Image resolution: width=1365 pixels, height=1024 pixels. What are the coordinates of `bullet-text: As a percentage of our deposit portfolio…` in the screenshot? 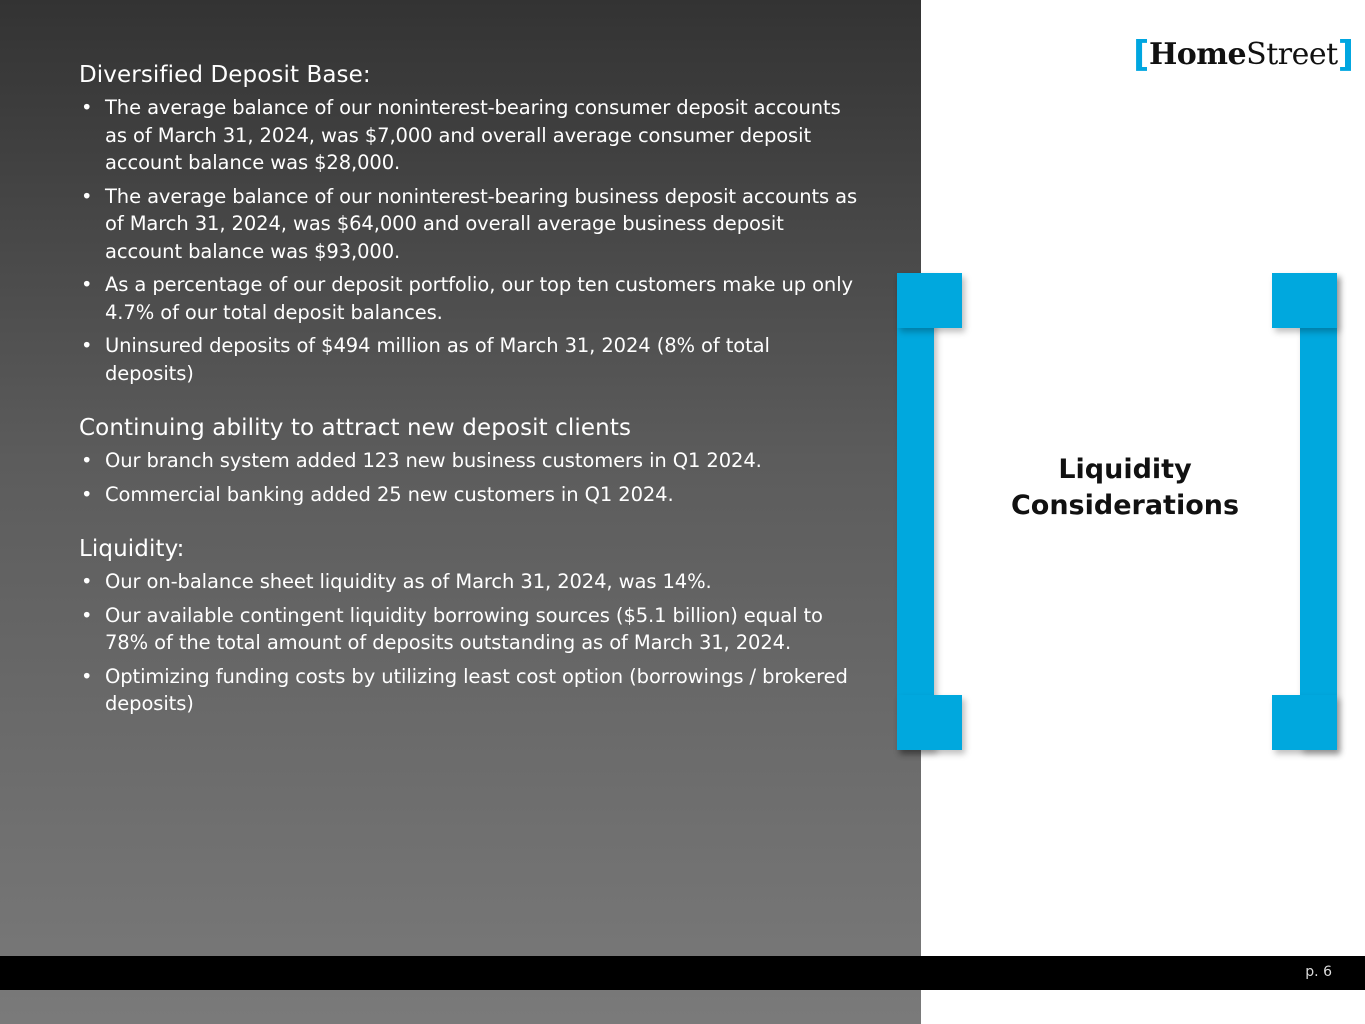 It's located at (479, 298).